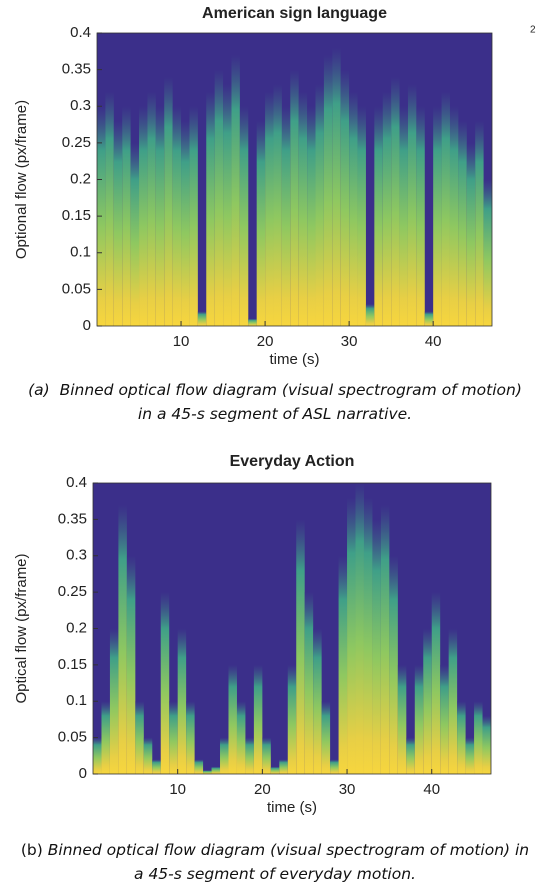 The image size is (548, 890). What do you see at coordinates (294, 13) in the screenshot?
I see `chart-title: American sign language` at bounding box center [294, 13].